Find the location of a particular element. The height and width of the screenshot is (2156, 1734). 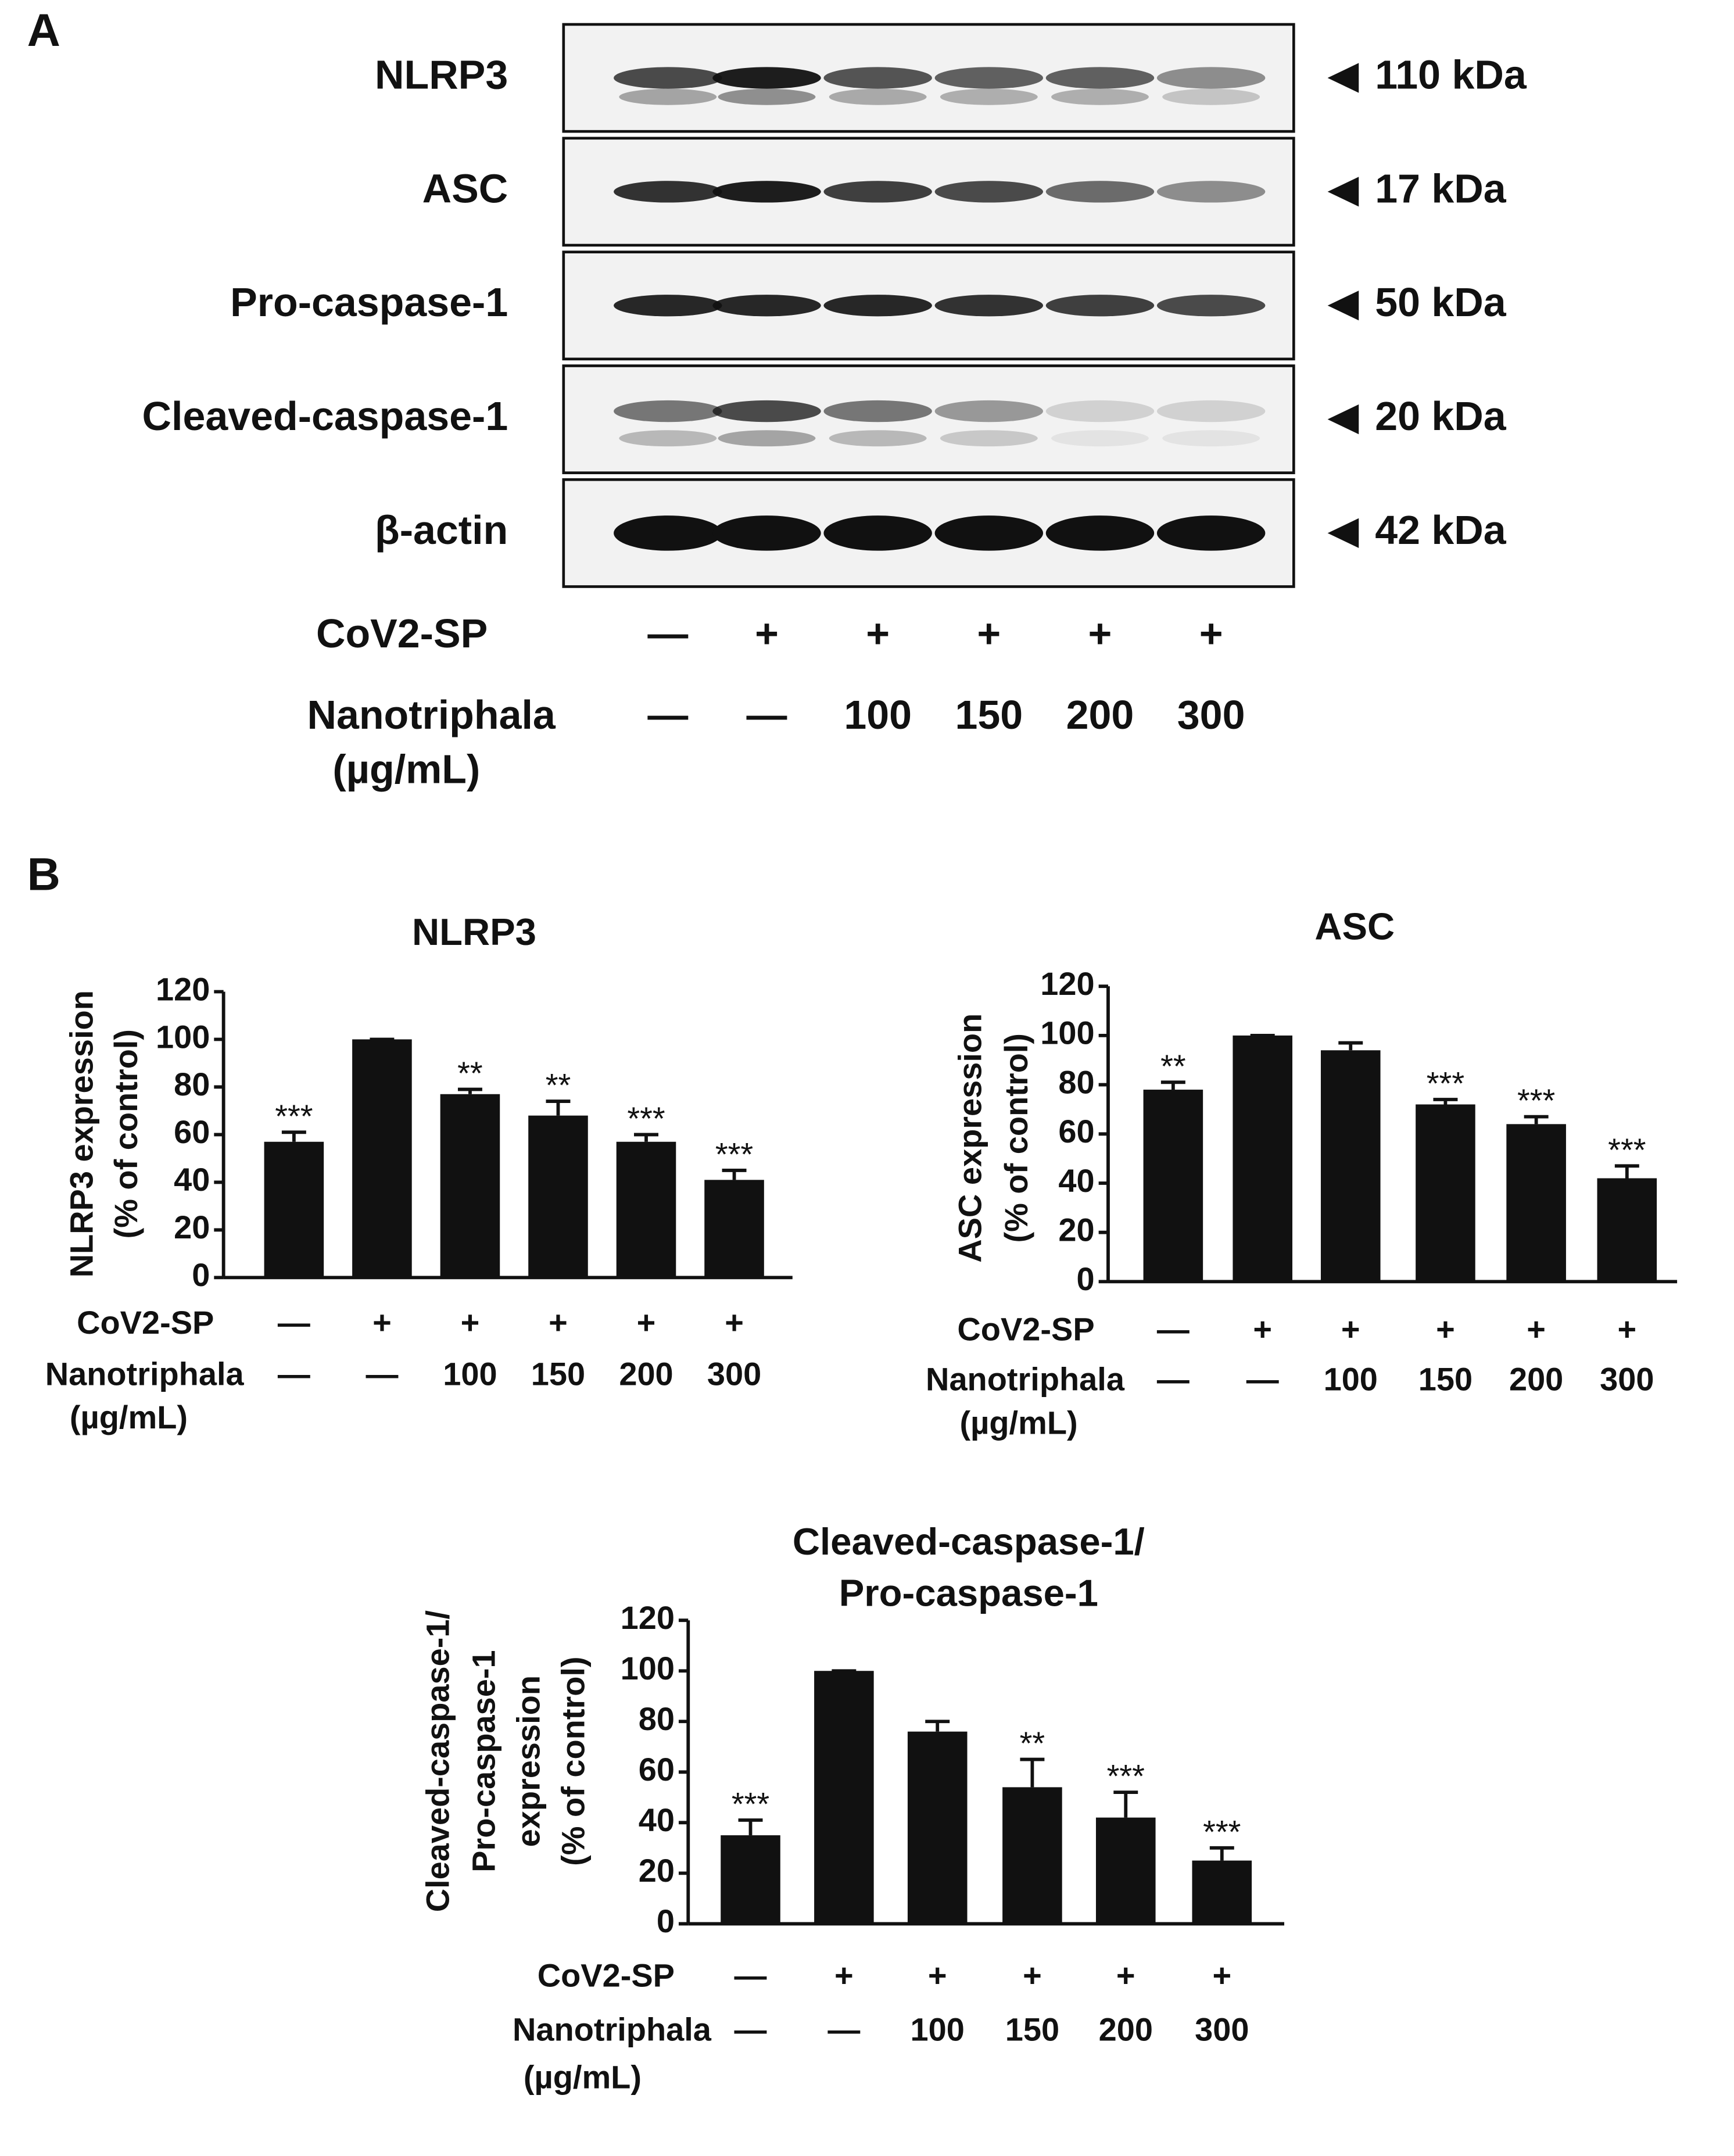

y-axis-label: Cleaved-caspase-1/ is located at coordinates (437, 1761).